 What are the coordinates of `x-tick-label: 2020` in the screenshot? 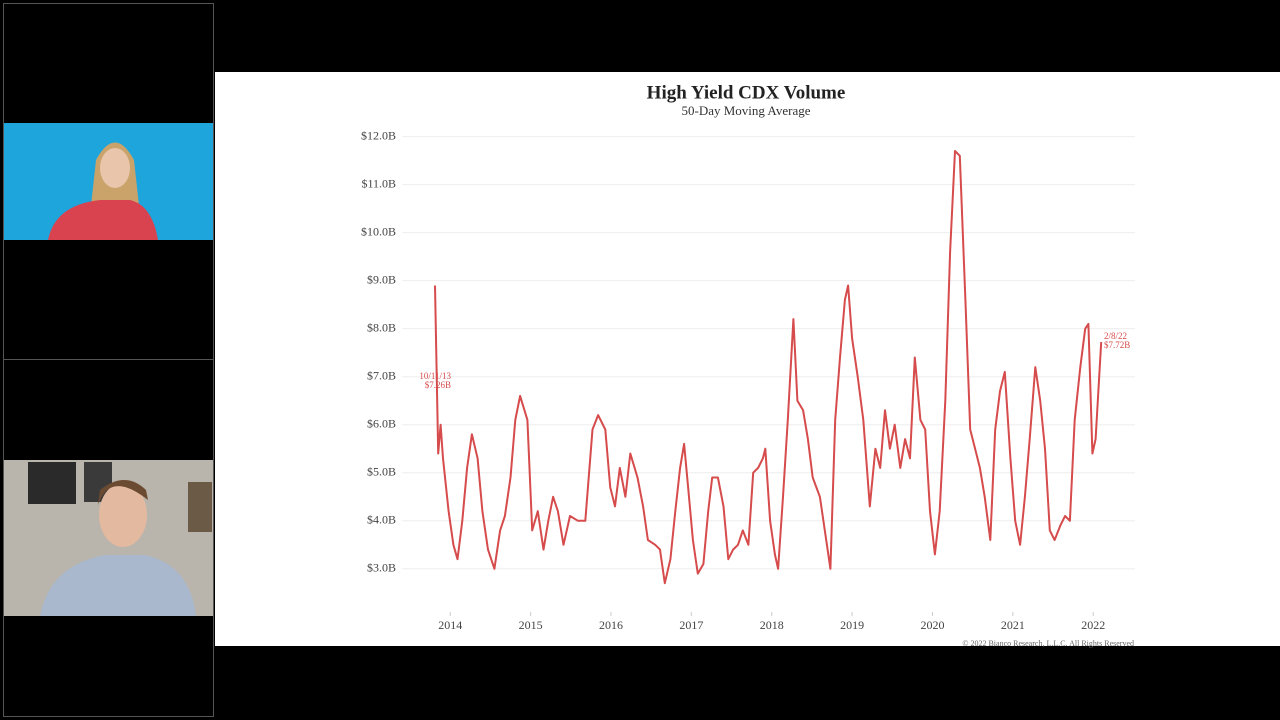 It's located at (932, 625).